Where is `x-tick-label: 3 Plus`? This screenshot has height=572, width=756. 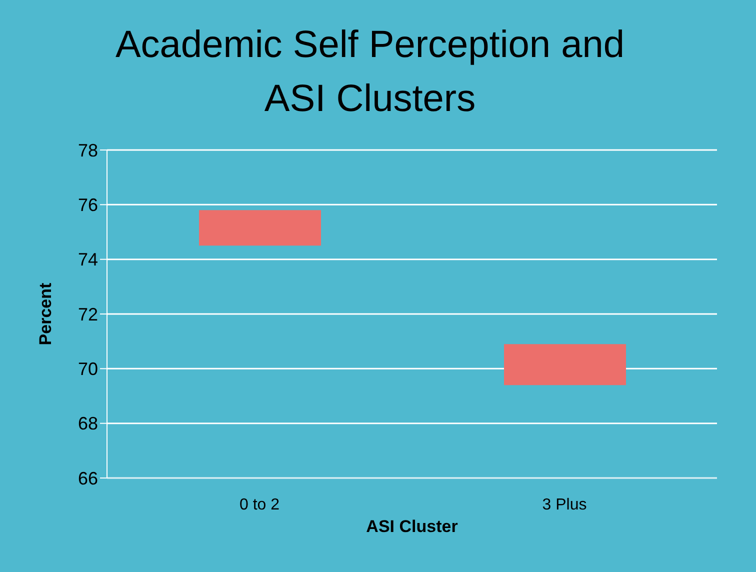
x-tick-label: 3 Plus is located at coordinates (564, 505).